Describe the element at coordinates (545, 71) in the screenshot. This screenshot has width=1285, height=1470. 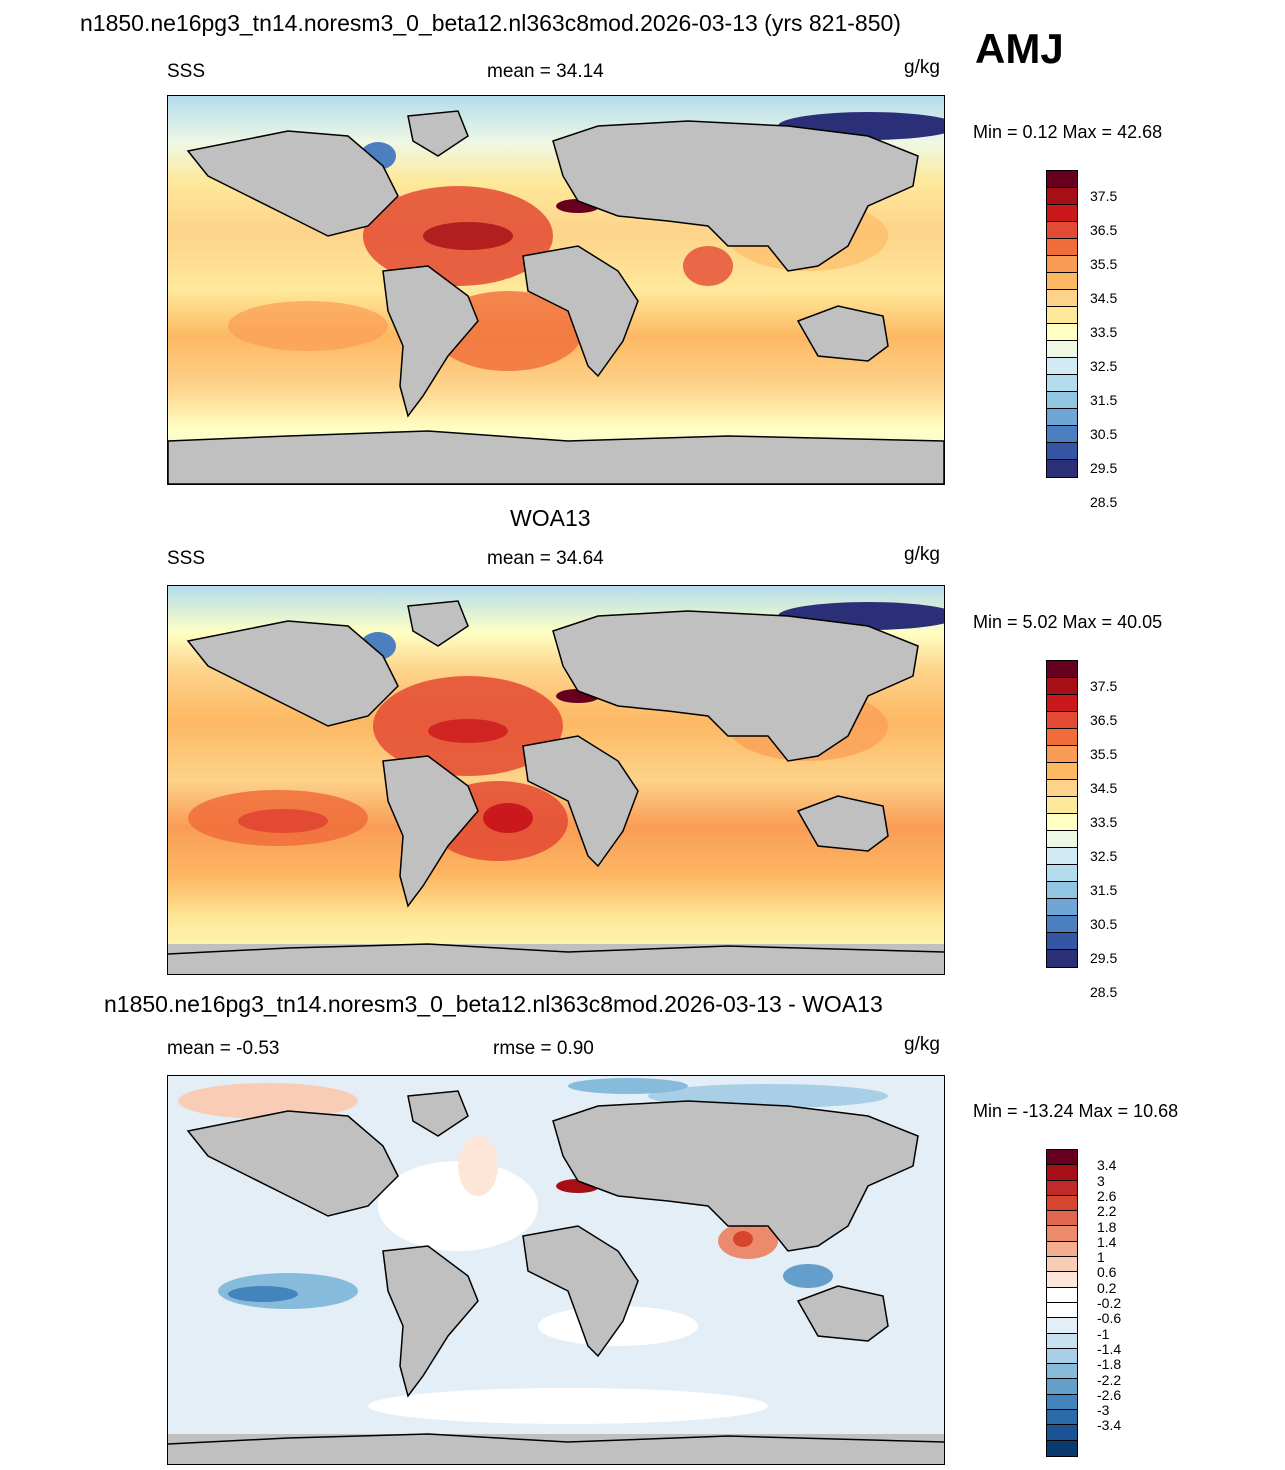
I see `panel1-mean-label: mean = 34.14` at that location.